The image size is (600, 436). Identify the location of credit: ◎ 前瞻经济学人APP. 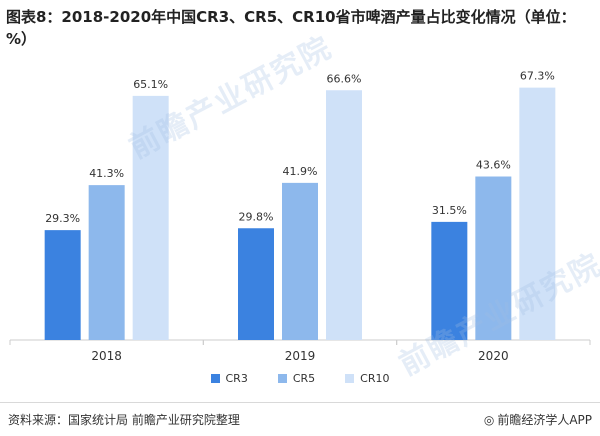
(538, 419).